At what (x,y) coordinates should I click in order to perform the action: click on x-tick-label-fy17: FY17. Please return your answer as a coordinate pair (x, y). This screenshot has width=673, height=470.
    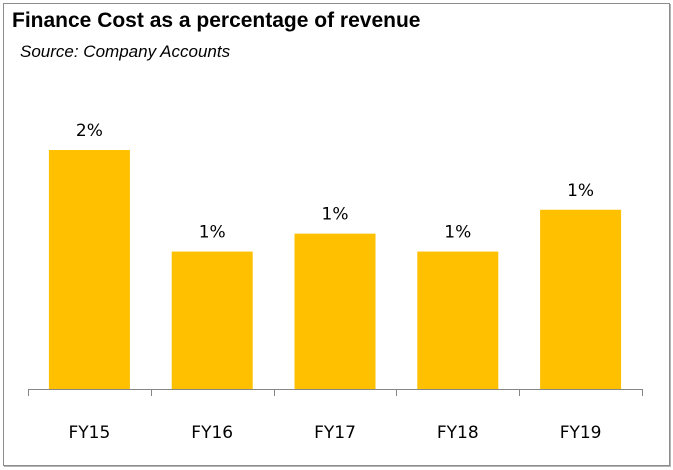
    Looking at the image, I should click on (335, 433).